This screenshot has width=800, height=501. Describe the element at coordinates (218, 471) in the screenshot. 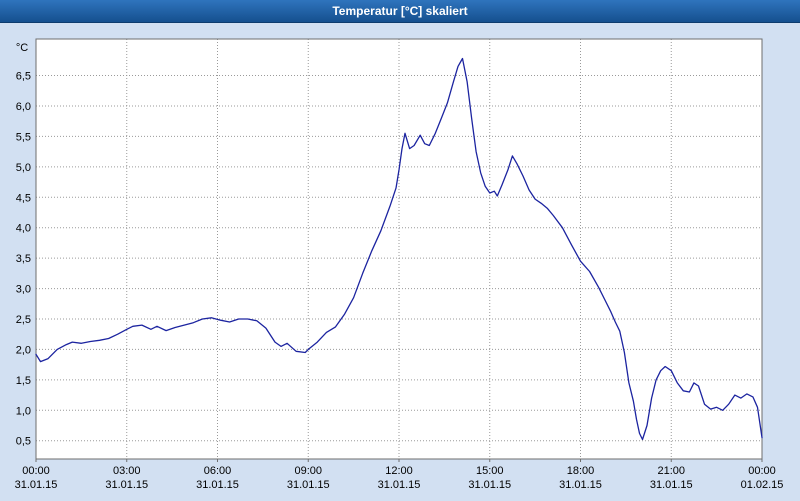

I see `x-tick-time-label: 06:00` at that location.